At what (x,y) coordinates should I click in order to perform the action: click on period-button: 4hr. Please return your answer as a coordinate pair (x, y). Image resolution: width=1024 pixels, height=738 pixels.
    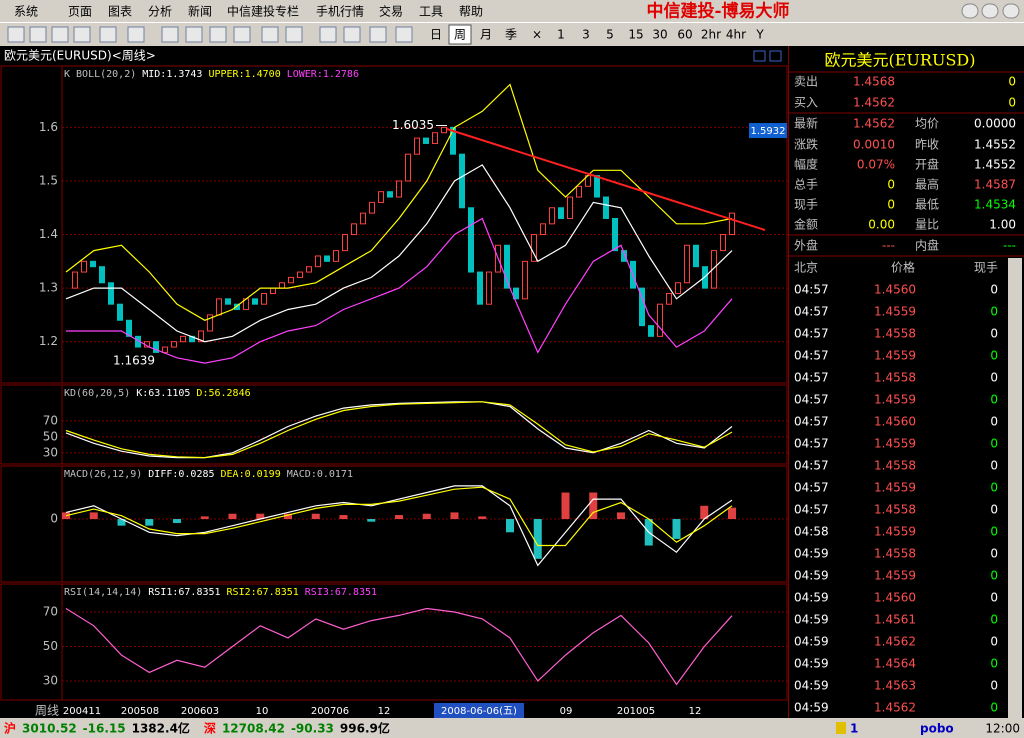
    Looking at the image, I should click on (736, 35).